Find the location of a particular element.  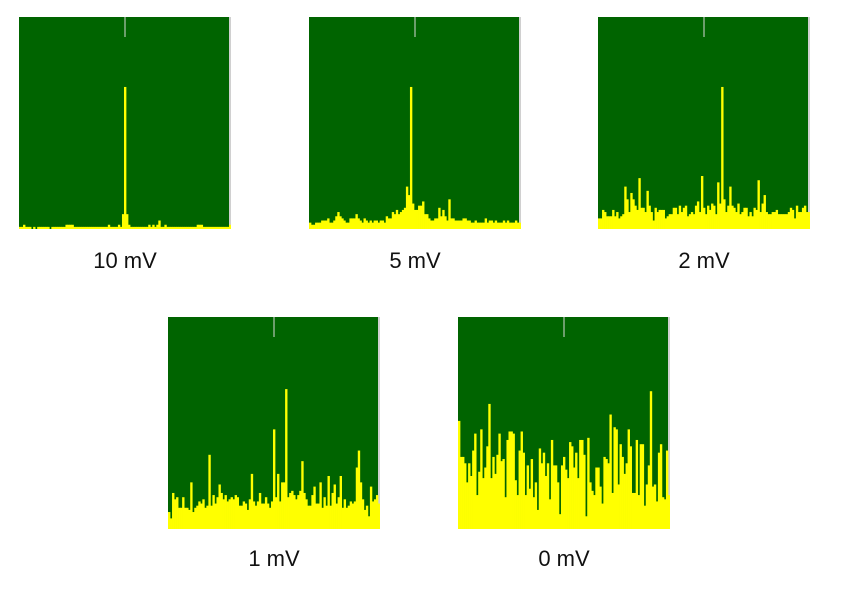

spectrum-svg is located at coordinates (704, 123).